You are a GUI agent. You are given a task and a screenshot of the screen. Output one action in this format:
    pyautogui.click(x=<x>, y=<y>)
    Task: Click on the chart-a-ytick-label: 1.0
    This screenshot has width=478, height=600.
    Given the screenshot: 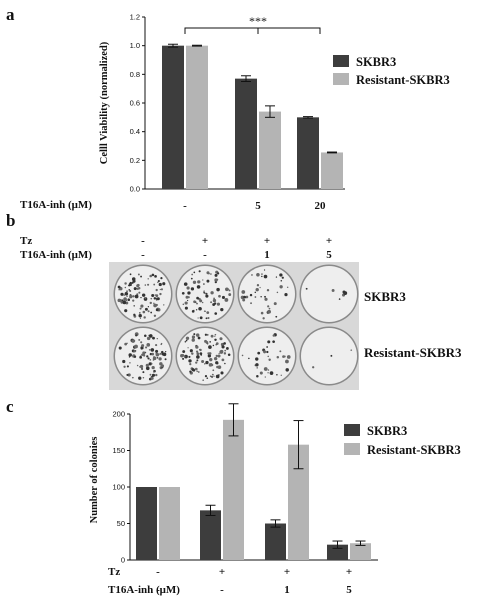 What is the action you would take?
    pyautogui.click(x=135, y=45)
    